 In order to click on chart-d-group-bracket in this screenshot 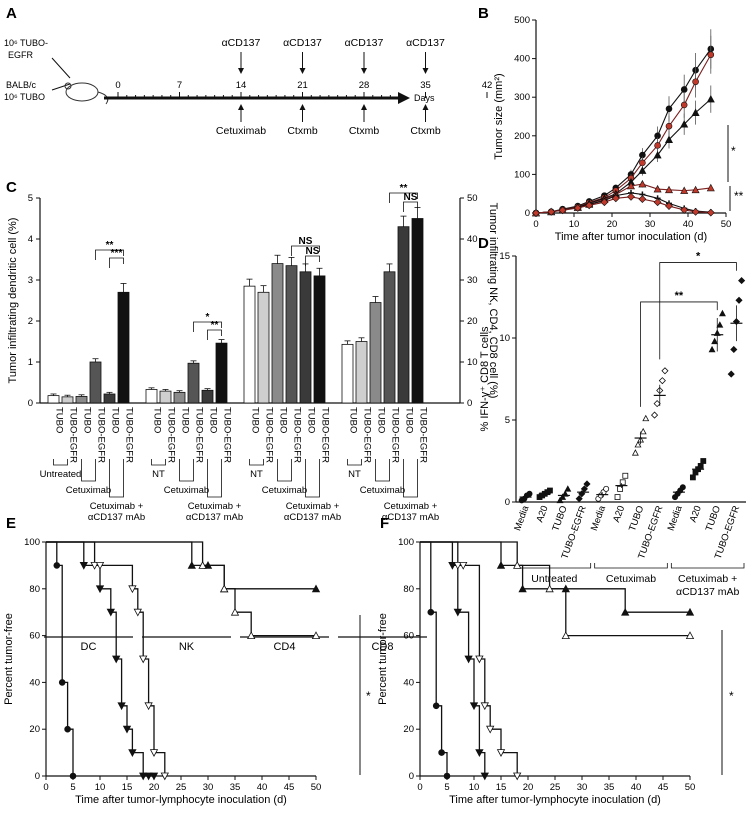, I will do `click(631, 566)`.